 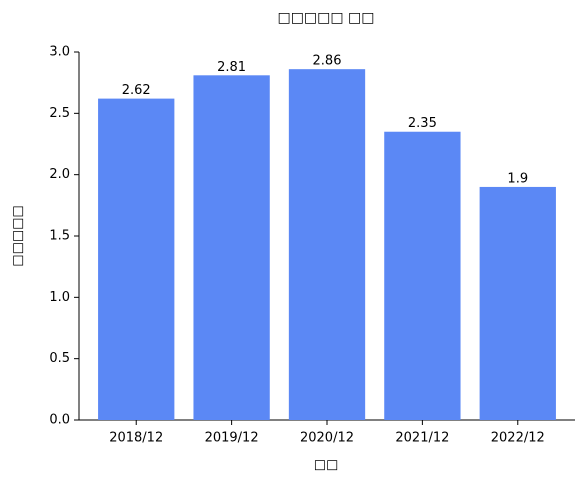 What do you see at coordinates (59, 52) in the screenshot?
I see `y-tick-label: 3.0` at bounding box center [59, 52].